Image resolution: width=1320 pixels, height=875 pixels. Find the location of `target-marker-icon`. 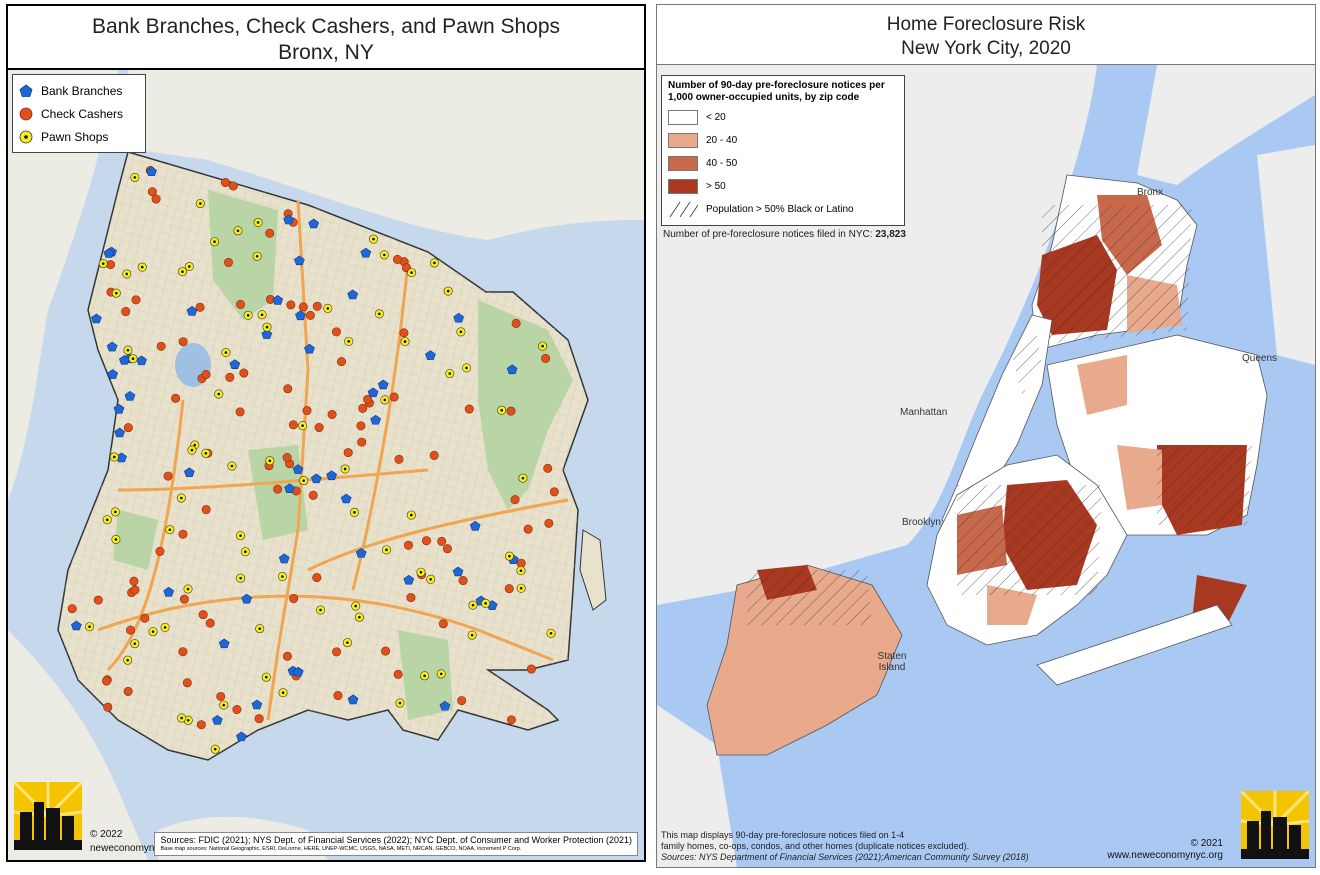

target-marker-icon is located at coordinates (26, 136).